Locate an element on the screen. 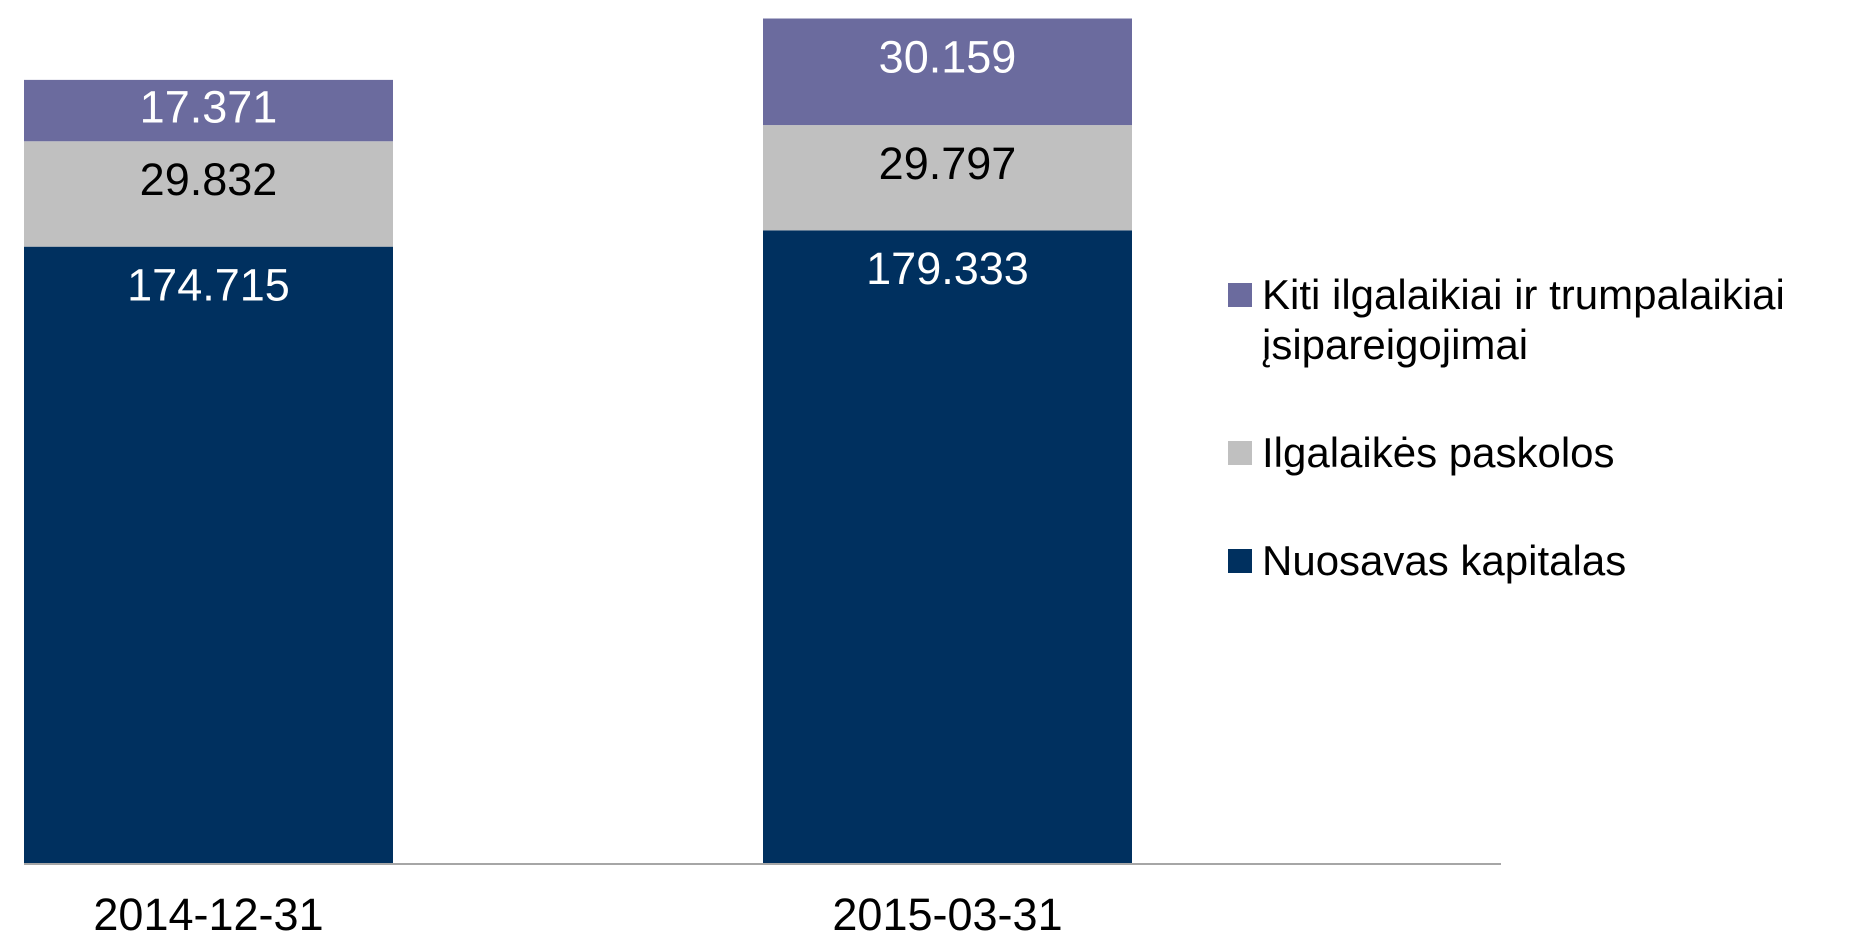  legend-item: Ilgalaikės paskolos is located at coordinates (1543, 453).